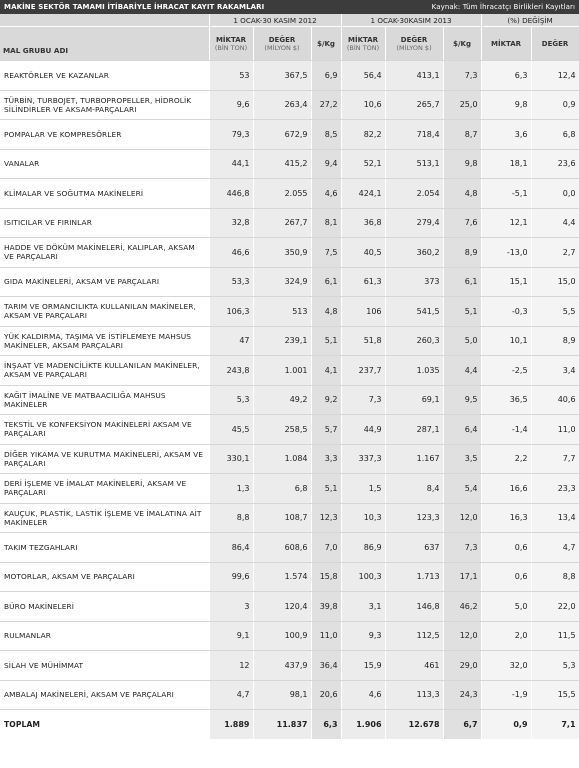  Describe the element at coordinates (462, 429) in the screenshot. I see `perkg-2013-cell: 6,4` at that location.